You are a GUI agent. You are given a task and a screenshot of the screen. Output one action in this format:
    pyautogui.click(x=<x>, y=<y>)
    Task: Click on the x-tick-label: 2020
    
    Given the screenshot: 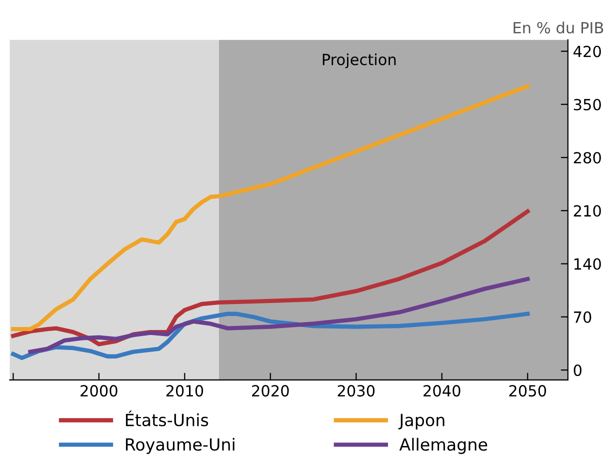 What is the action you would take?
    pyautogui.click(x=270, y=391)
    